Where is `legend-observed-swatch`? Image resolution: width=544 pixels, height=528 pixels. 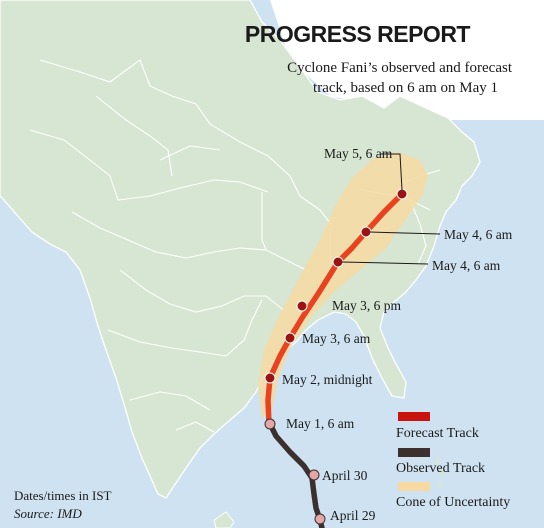
legend-observed-swatch is located at coordinates (414, 452).